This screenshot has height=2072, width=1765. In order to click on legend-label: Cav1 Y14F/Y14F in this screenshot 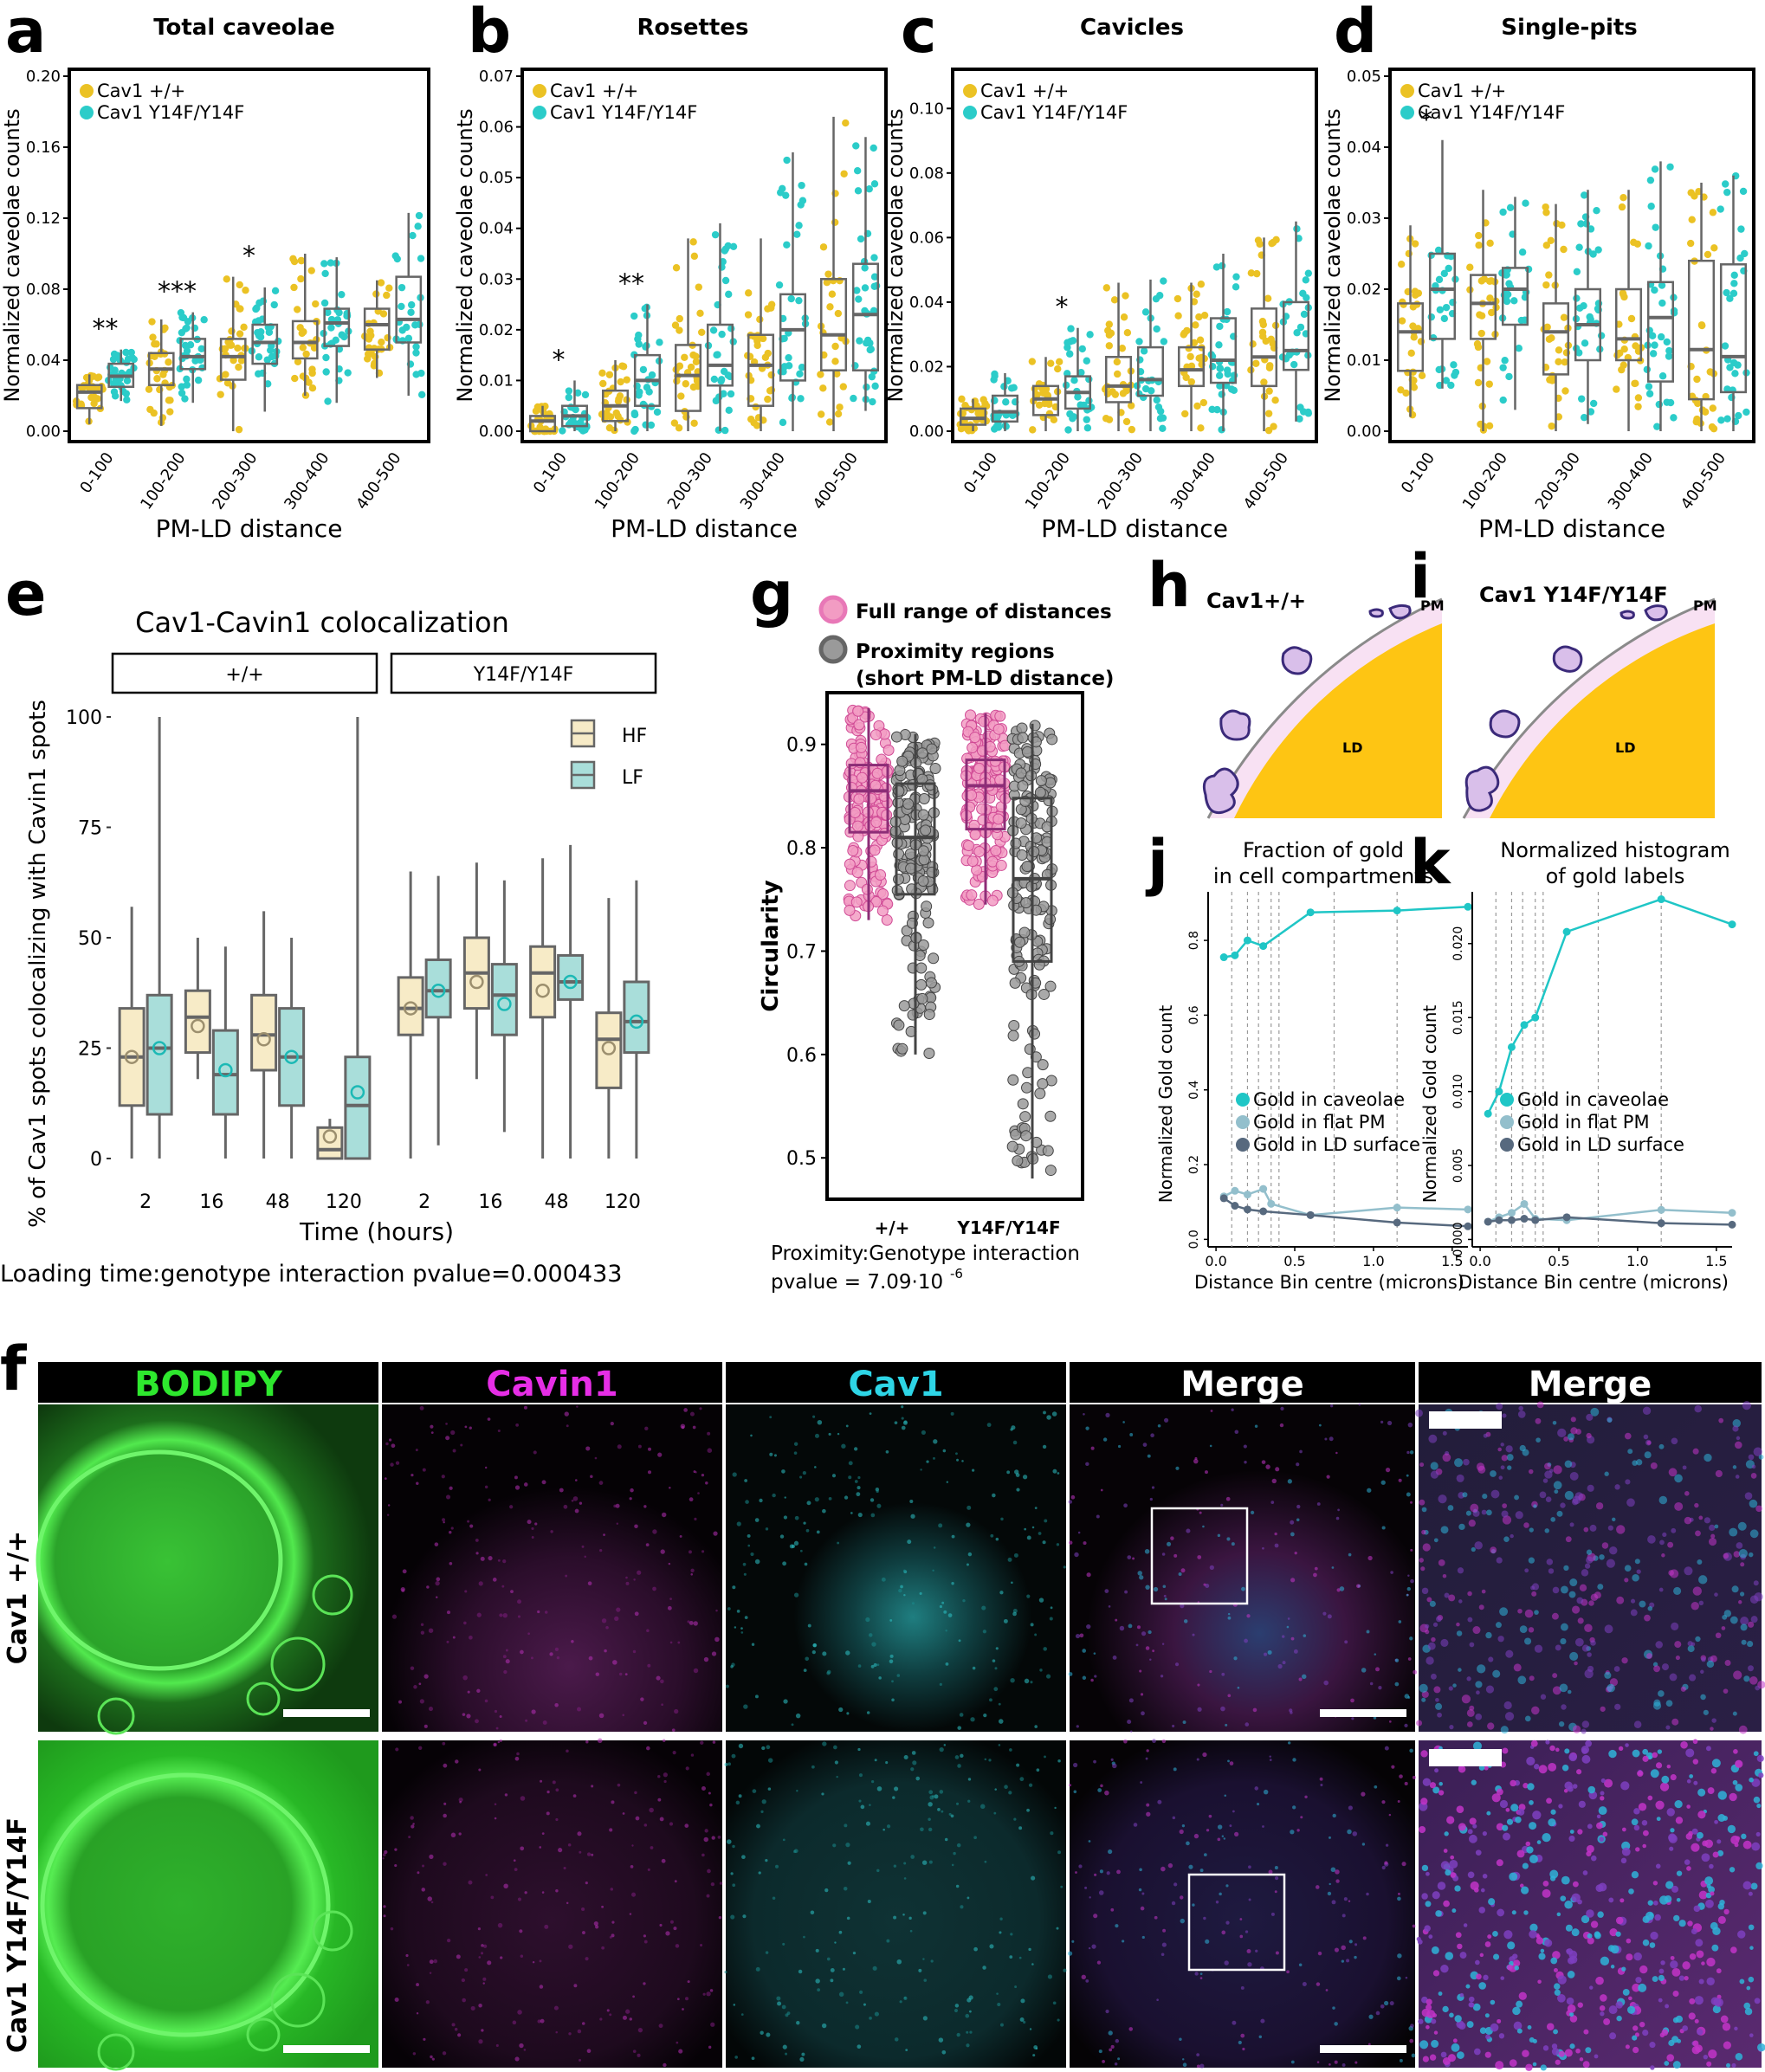, I will do `click(1491, 113)`.